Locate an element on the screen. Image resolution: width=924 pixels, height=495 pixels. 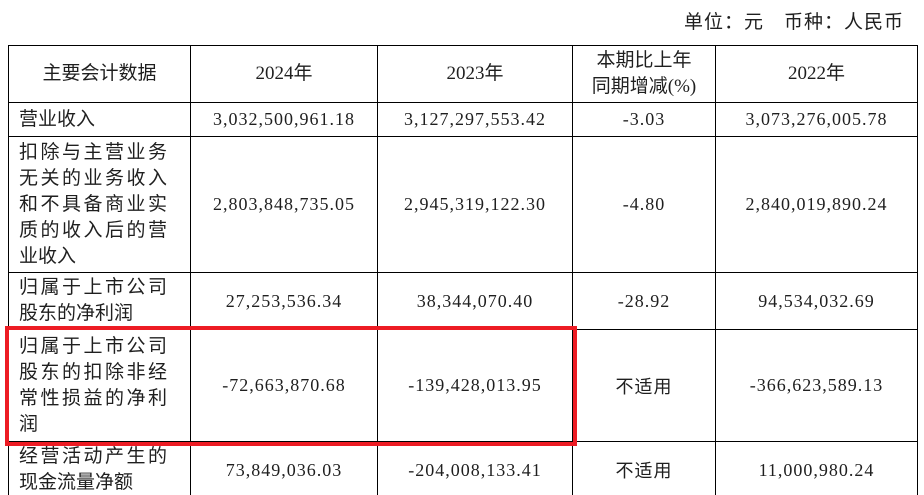
col-header-change: 本期比上年同期增减(%) is located at coordinates (644, 74).